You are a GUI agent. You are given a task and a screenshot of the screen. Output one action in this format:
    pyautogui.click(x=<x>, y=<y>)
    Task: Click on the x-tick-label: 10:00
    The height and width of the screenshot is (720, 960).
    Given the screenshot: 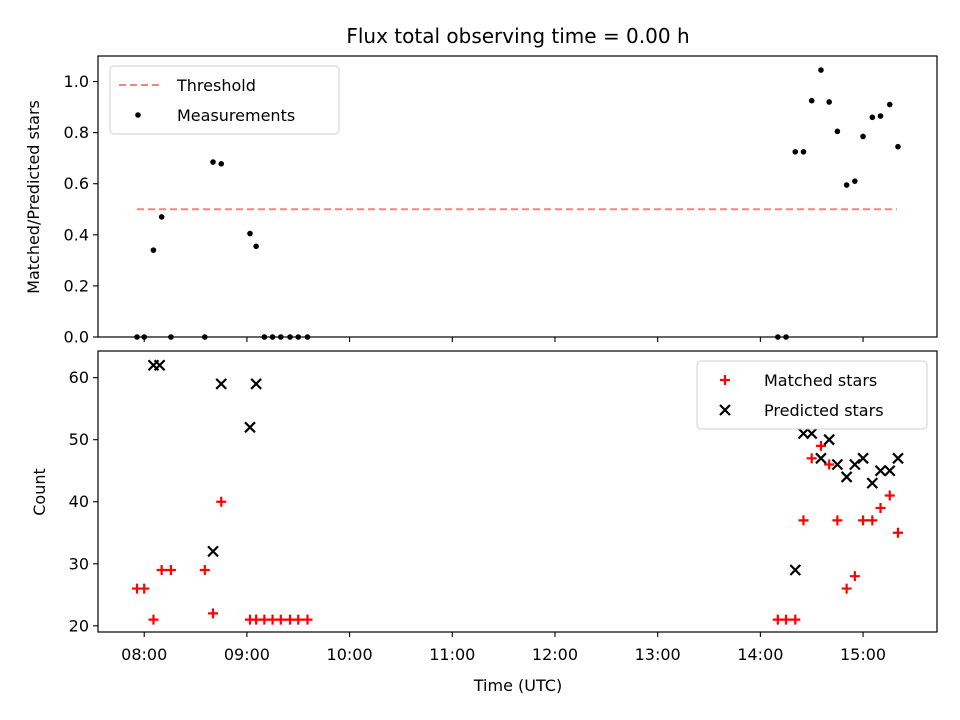 What is the action you would take?
    pyautogui.click(x=350, y=654)
    